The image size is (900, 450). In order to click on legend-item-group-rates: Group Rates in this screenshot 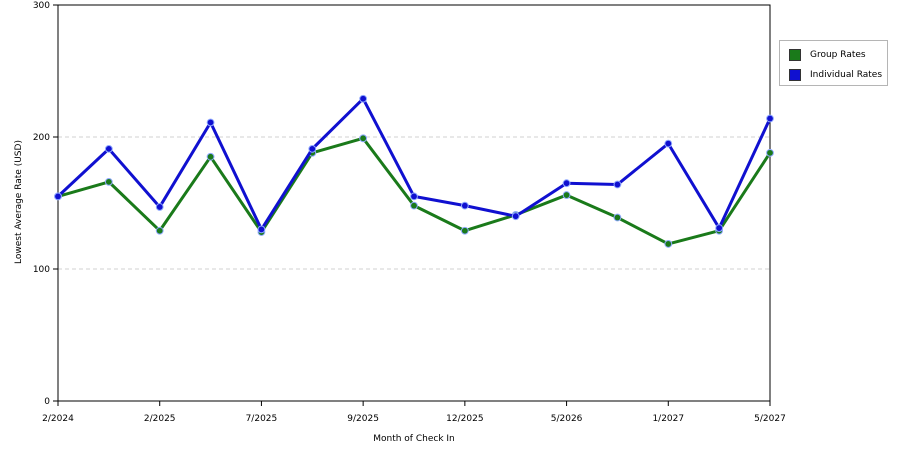, I will do `click(827, 55)`.